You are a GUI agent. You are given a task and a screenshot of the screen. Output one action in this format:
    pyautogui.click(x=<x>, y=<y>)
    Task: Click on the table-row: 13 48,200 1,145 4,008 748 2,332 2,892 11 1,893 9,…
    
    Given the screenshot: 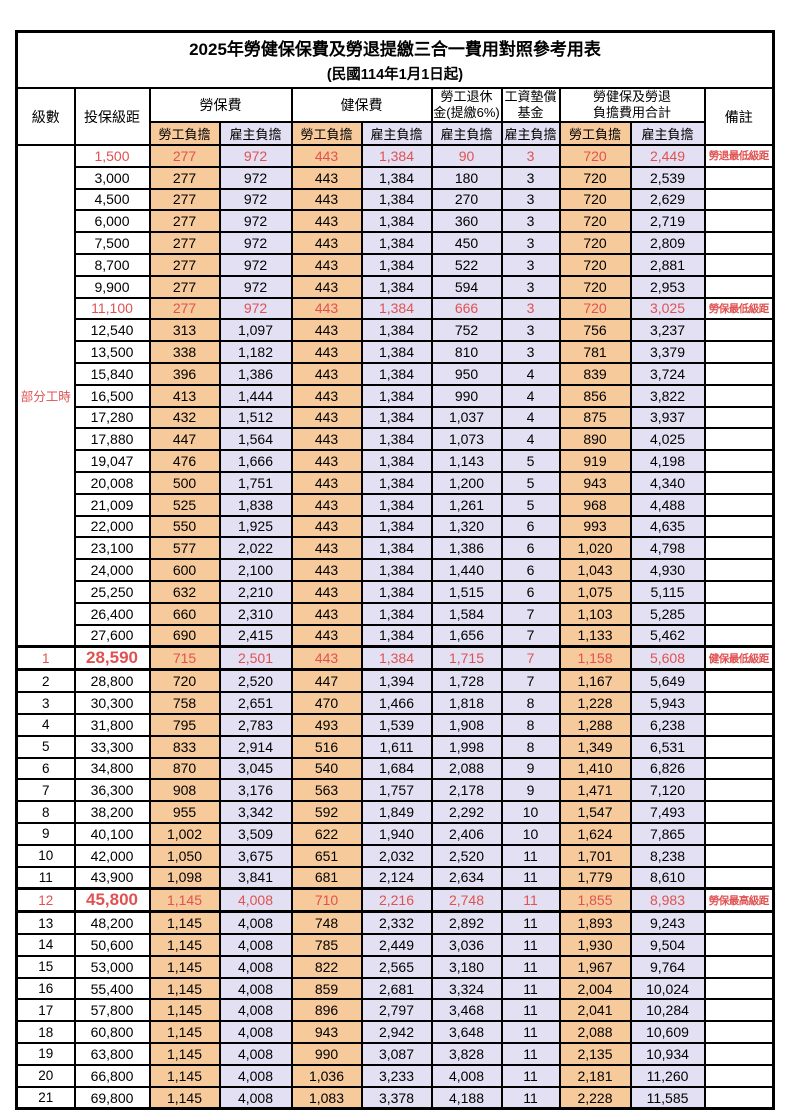 What is the action you would take?
    pyautogui.click(x=395, y=923)
    